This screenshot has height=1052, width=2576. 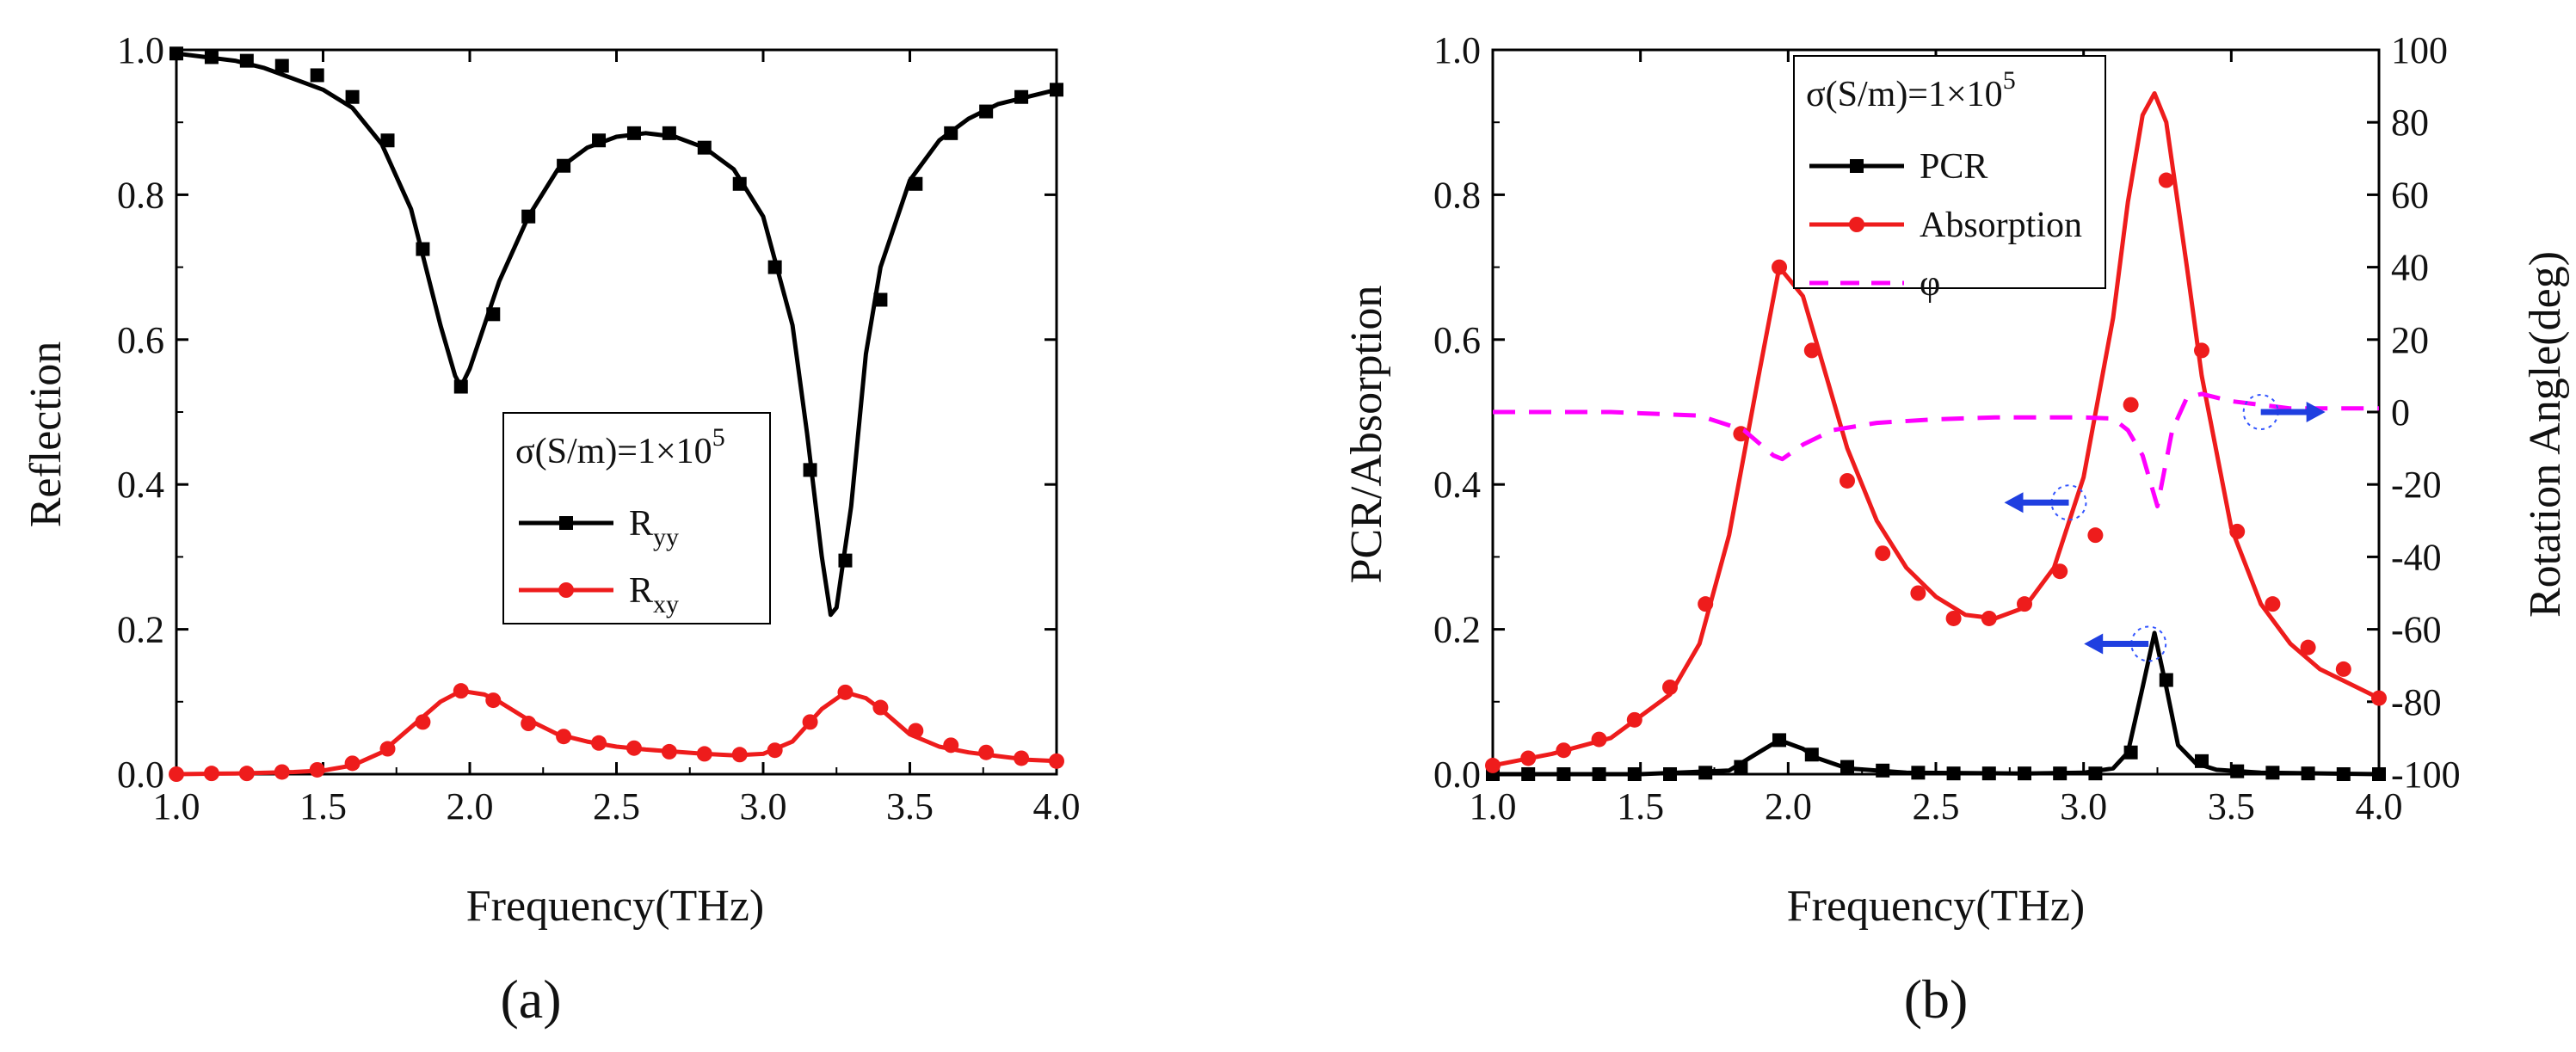 I want to click on y2-tick-label: -80, so click(x=2417, y=702).